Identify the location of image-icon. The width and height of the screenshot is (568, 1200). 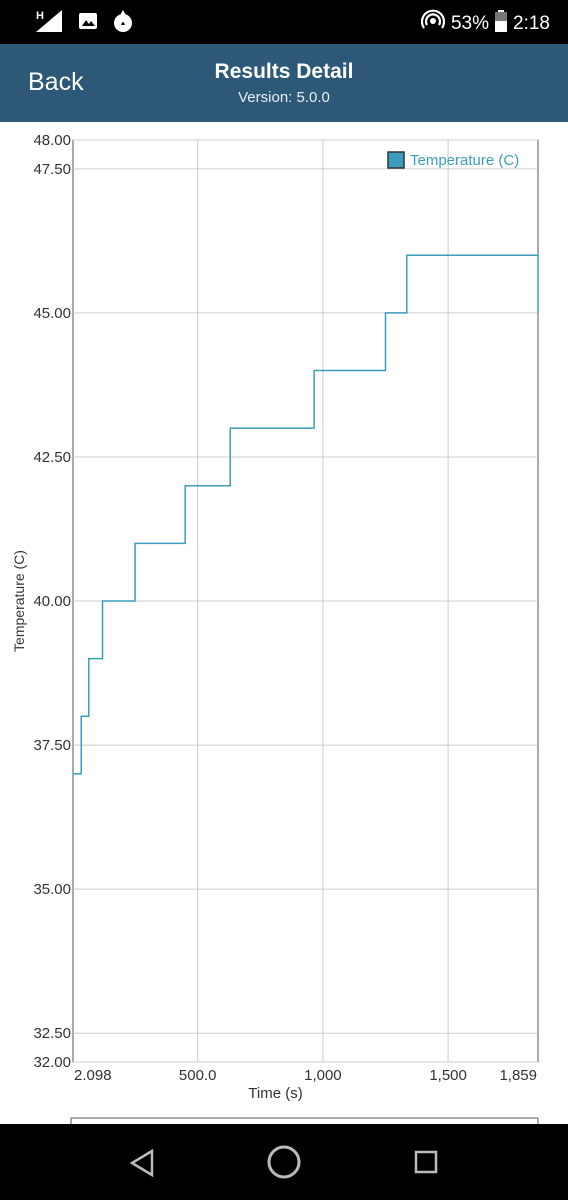
(88, 23).